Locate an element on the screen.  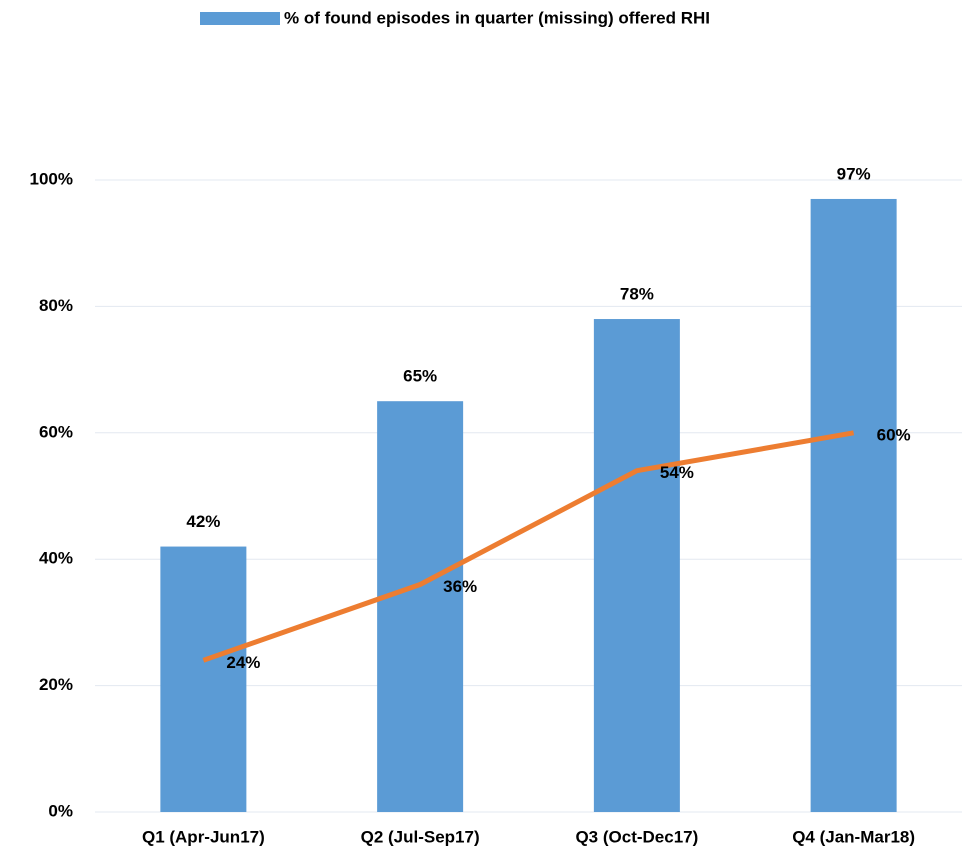
bar-value-label: 65% is located at coordinates (420, 376).